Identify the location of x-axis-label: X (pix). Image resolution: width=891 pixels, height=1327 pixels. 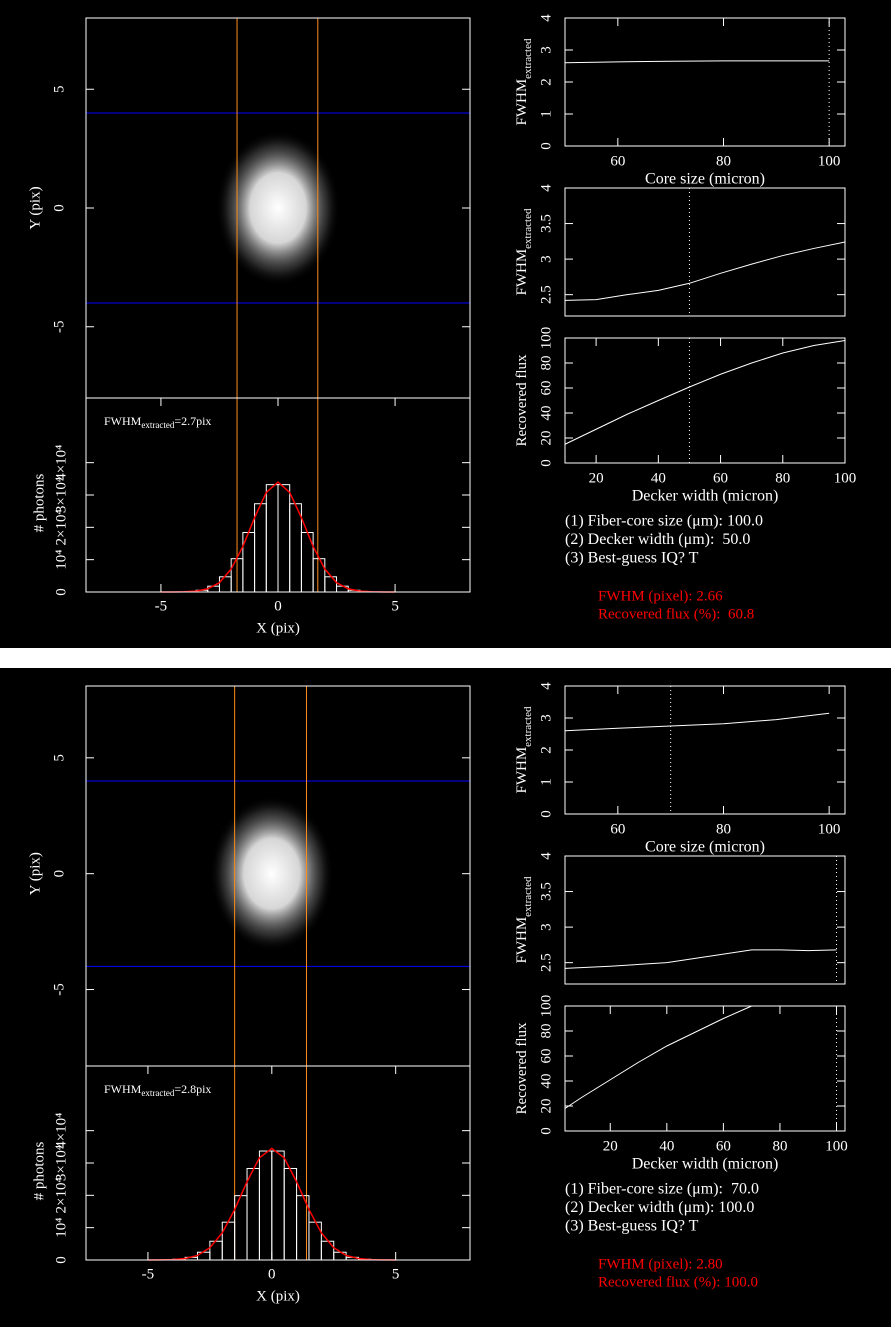
(278, 628).